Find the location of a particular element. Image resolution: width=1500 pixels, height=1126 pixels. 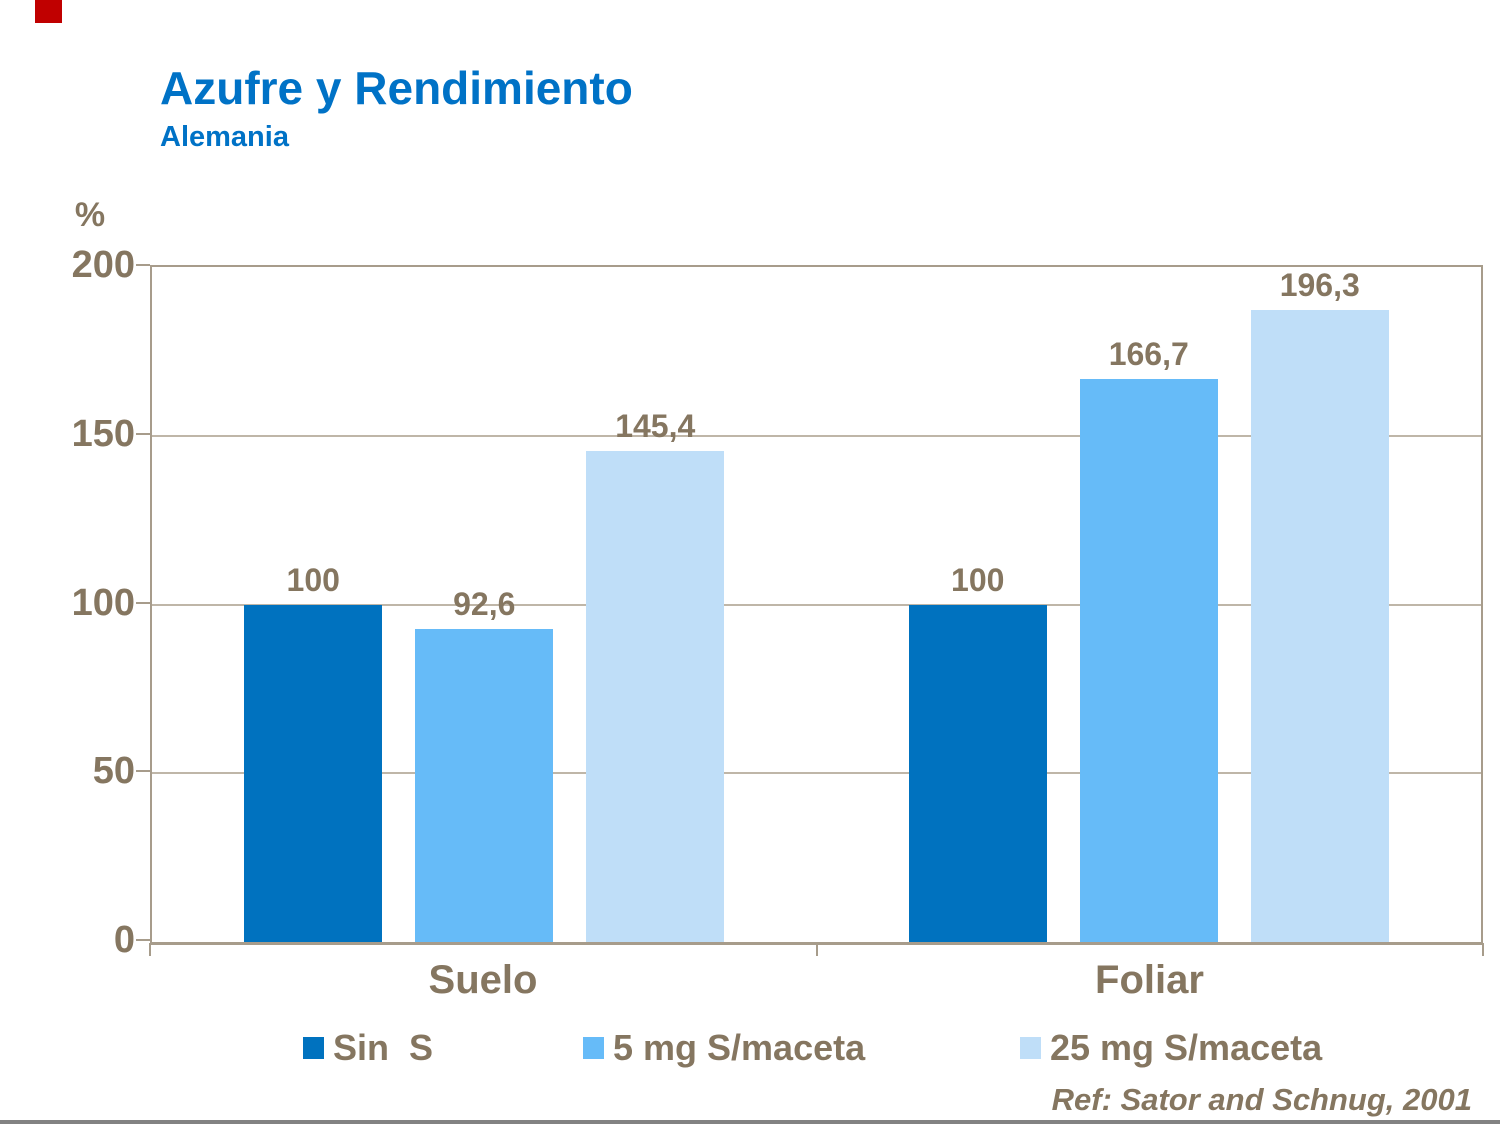

bar-column: 166,7 is located at coordinates (1148, 604).